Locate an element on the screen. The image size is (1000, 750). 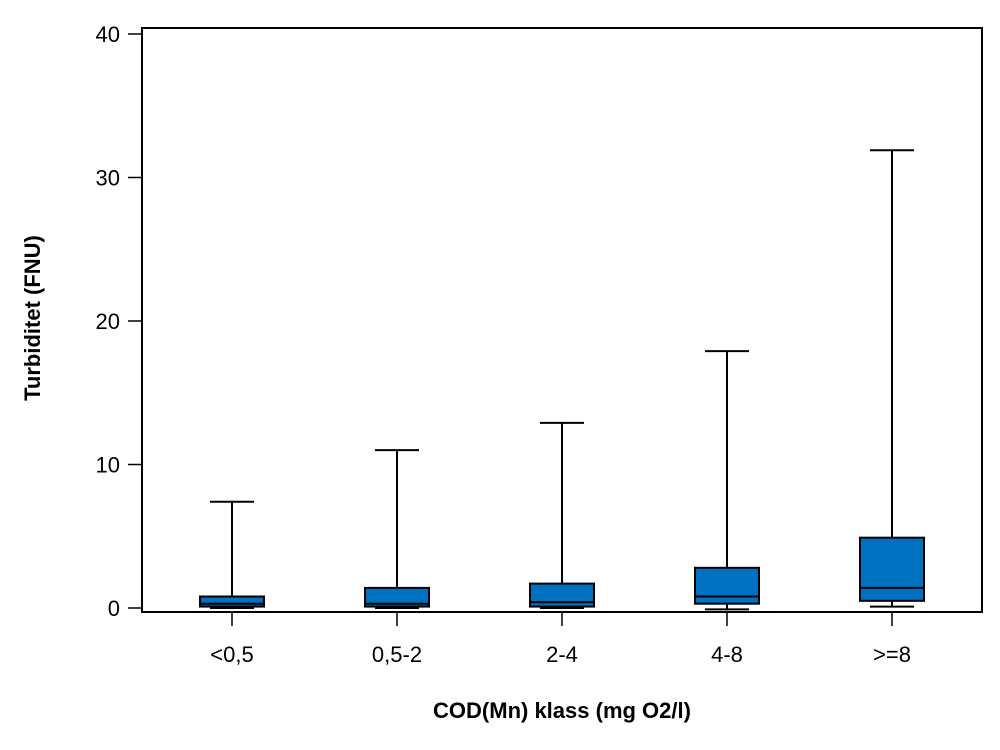
y-tick-label: 40 is located at coordinates (108, 34).